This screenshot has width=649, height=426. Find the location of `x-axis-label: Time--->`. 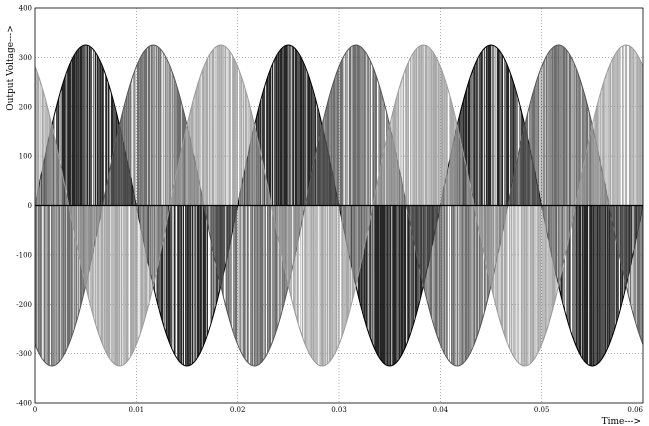

x-axis-label: Time---> is located at coordinates (621, 421).